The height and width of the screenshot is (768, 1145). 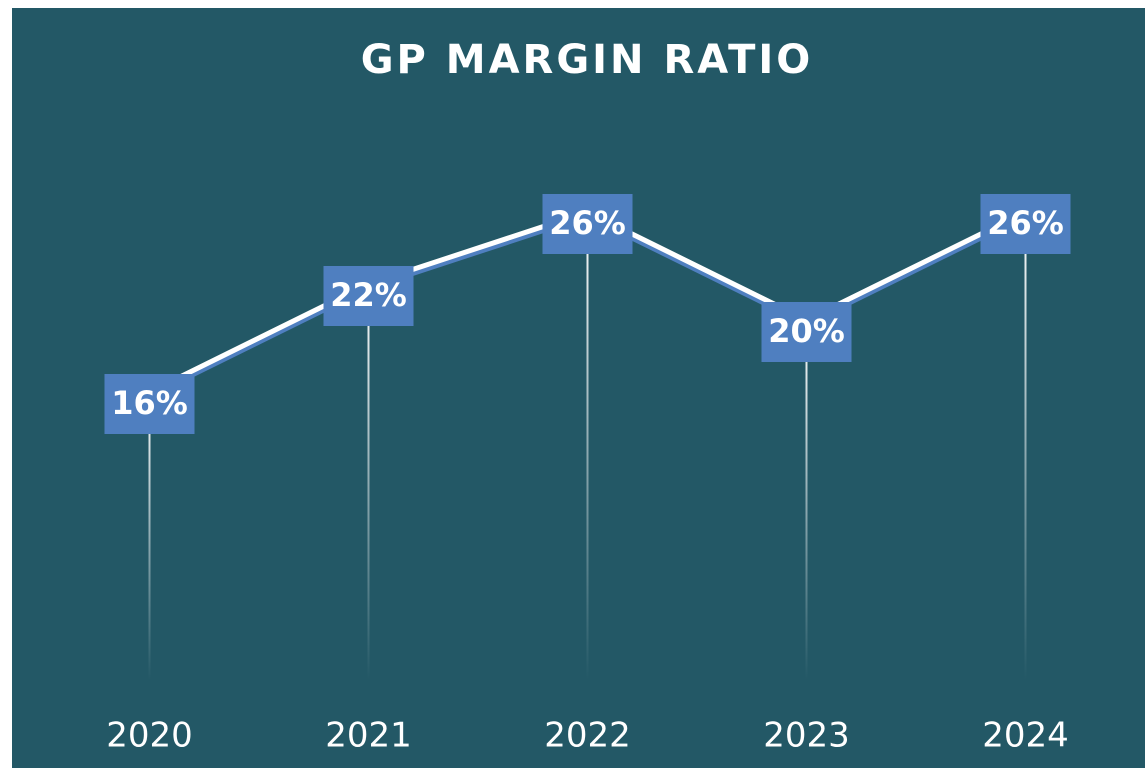 I want to click on x-tick-label: 2022, so click(x=587, y=736).